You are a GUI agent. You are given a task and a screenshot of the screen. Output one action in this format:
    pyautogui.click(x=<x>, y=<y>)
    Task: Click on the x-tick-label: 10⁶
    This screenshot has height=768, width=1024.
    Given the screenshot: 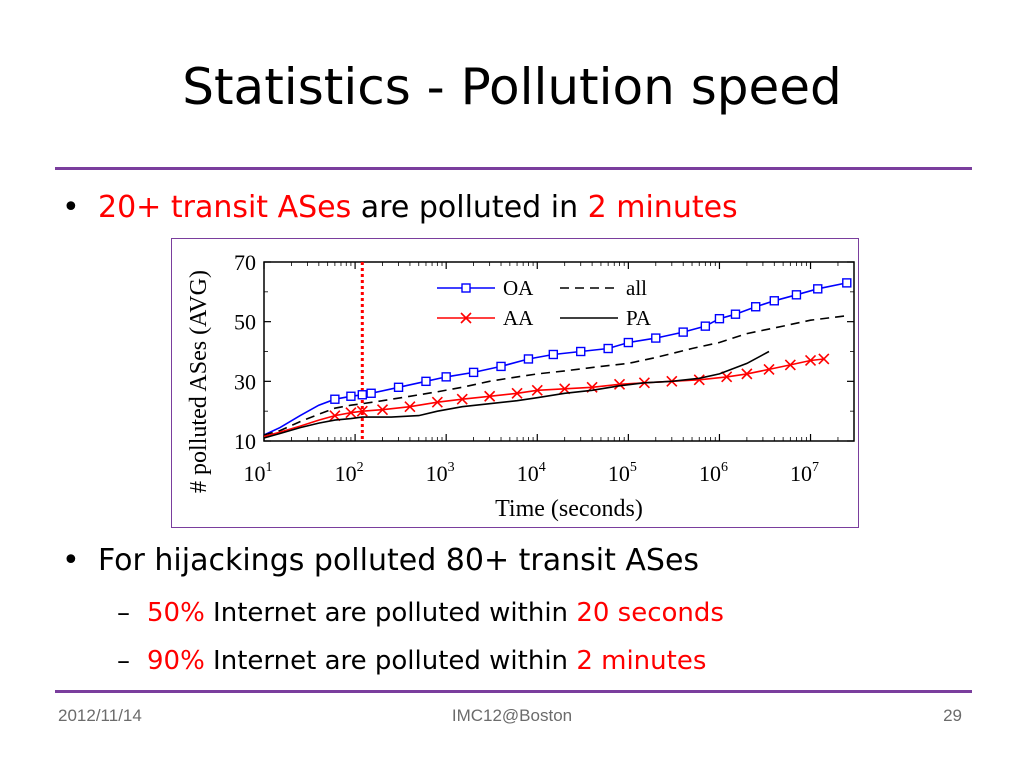 What is the action you would take?
    pyautogui.click(x=713, y=473)
    